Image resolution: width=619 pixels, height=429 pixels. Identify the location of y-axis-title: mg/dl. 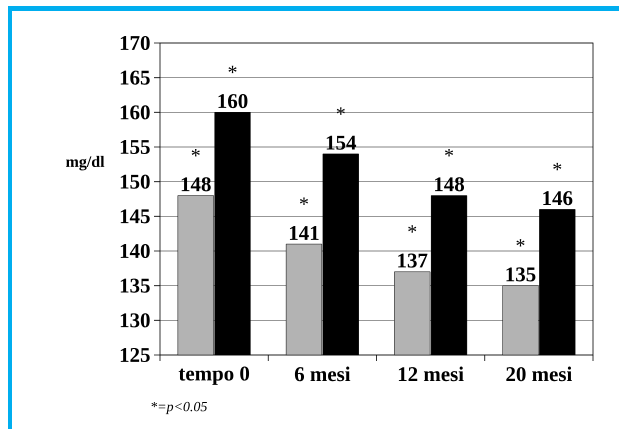
(85, 163).